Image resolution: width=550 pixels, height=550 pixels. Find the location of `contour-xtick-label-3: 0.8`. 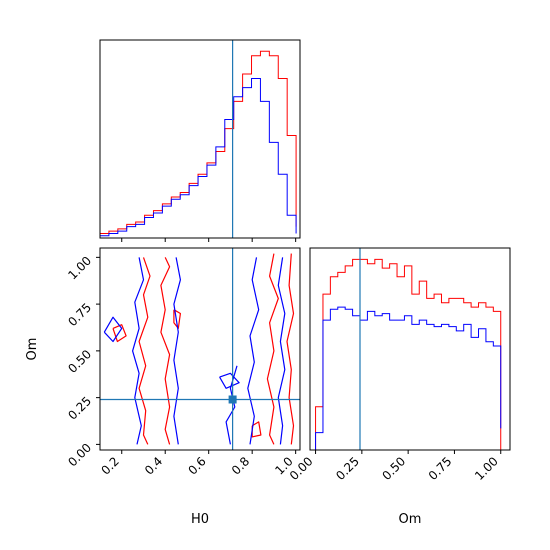

contour-xtick-label-3: 0.8 is located at coordinates (240, 465).